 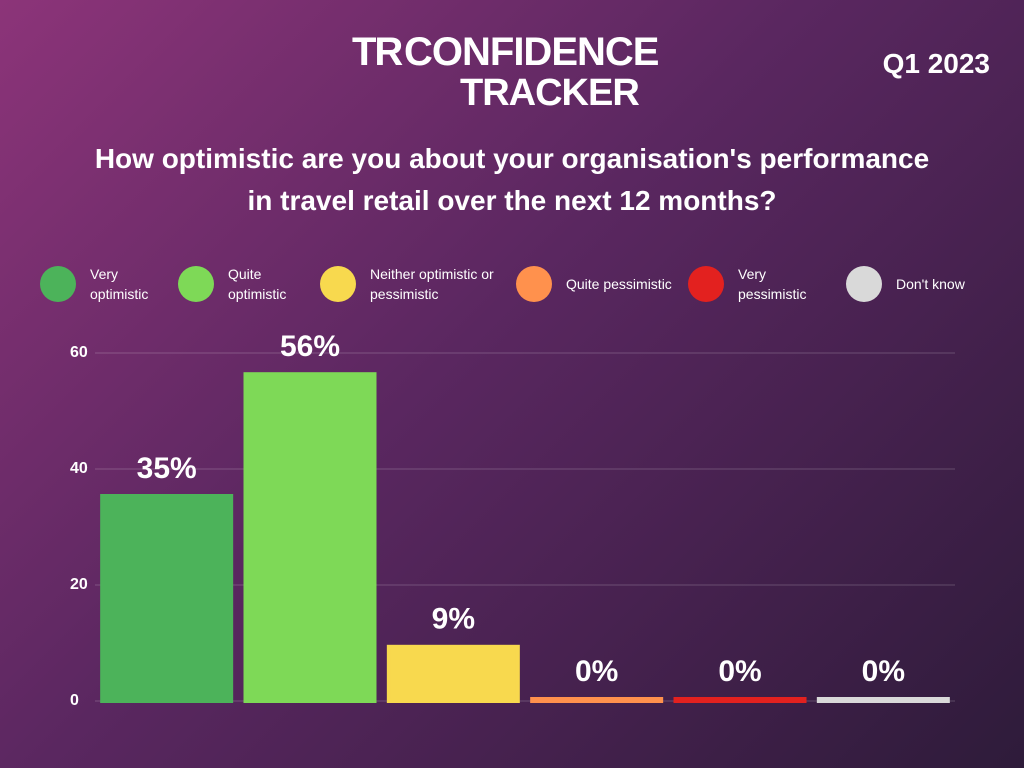 What do you see at coordinates (119, 284) in the screenshot?
I see `legend-label: Very optimistic` at bounding box center [119, 284].